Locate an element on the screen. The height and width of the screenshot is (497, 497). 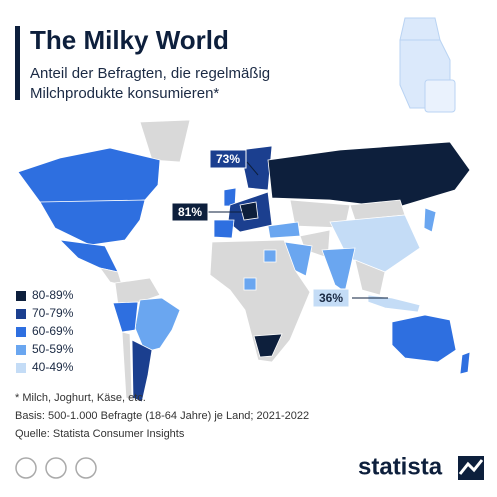
scandinavia is located at coordinates (256, 168).